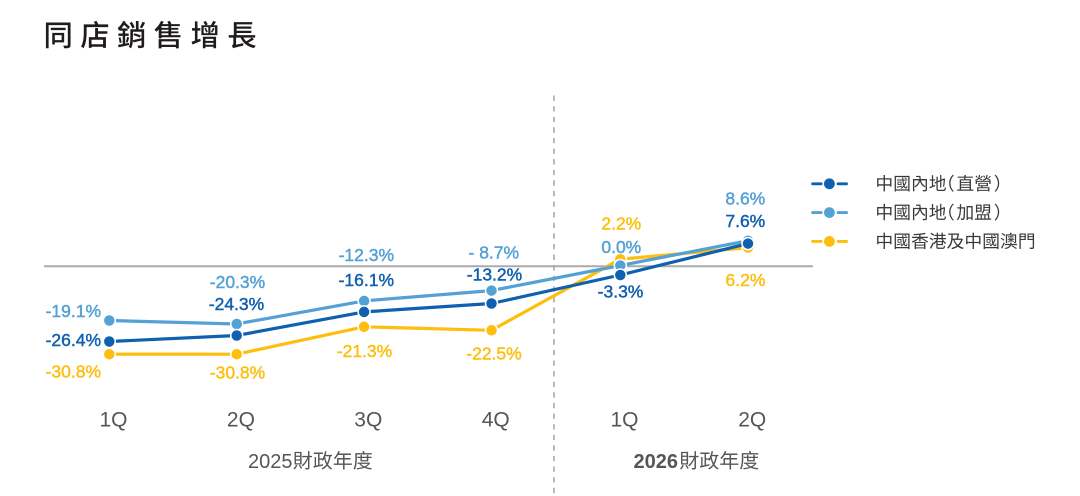 The width and height of the screenshot is (1080, 496). I want to click on svg-text: -26.4%, so click(73, 340).